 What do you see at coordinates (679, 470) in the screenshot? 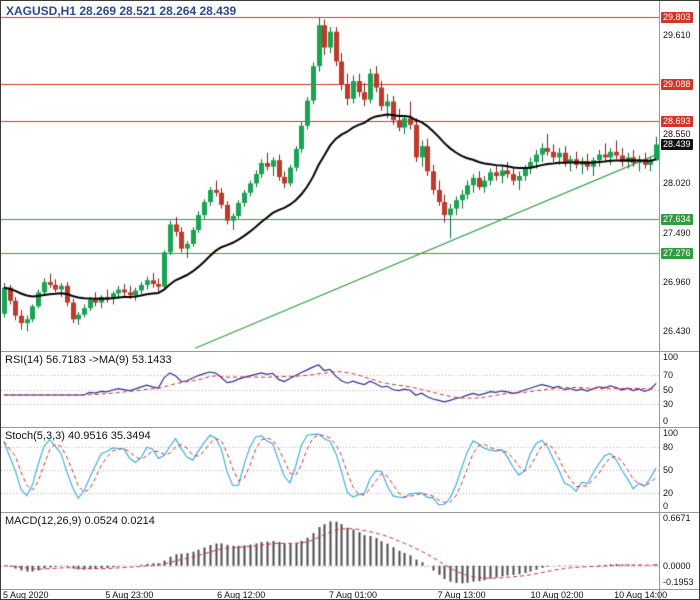
I see `stochastic-axis: 100 80 50 20 0` at bounding box center [679, 470].